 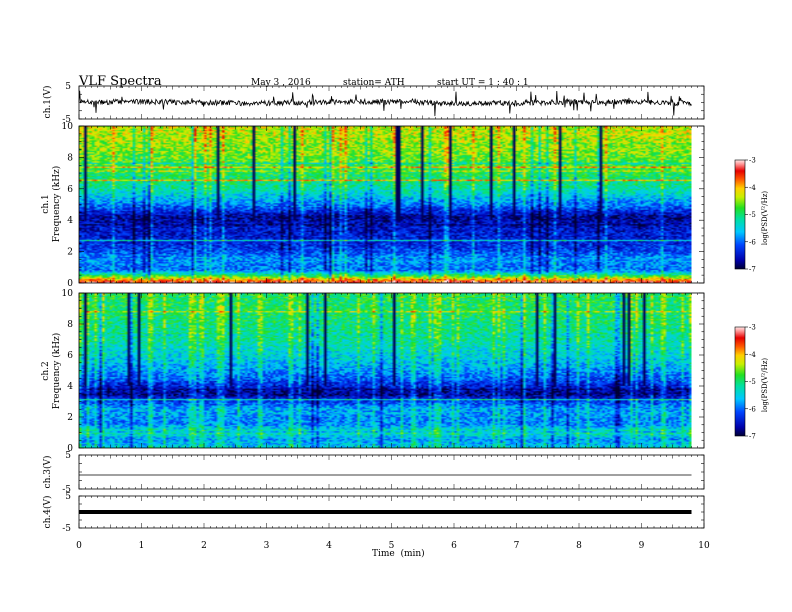 What do you see at coordinates (392, 546) in the screenshot?
I see `x-tick-label: 5` at bounding box center [392, 546].